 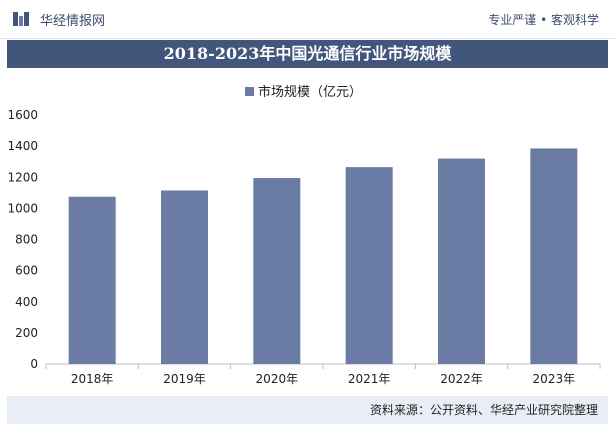 What do you see at coordinates (26, 240) in the screenshot?
I see `y-tick-label: 800` at bounding box center [26, 240].